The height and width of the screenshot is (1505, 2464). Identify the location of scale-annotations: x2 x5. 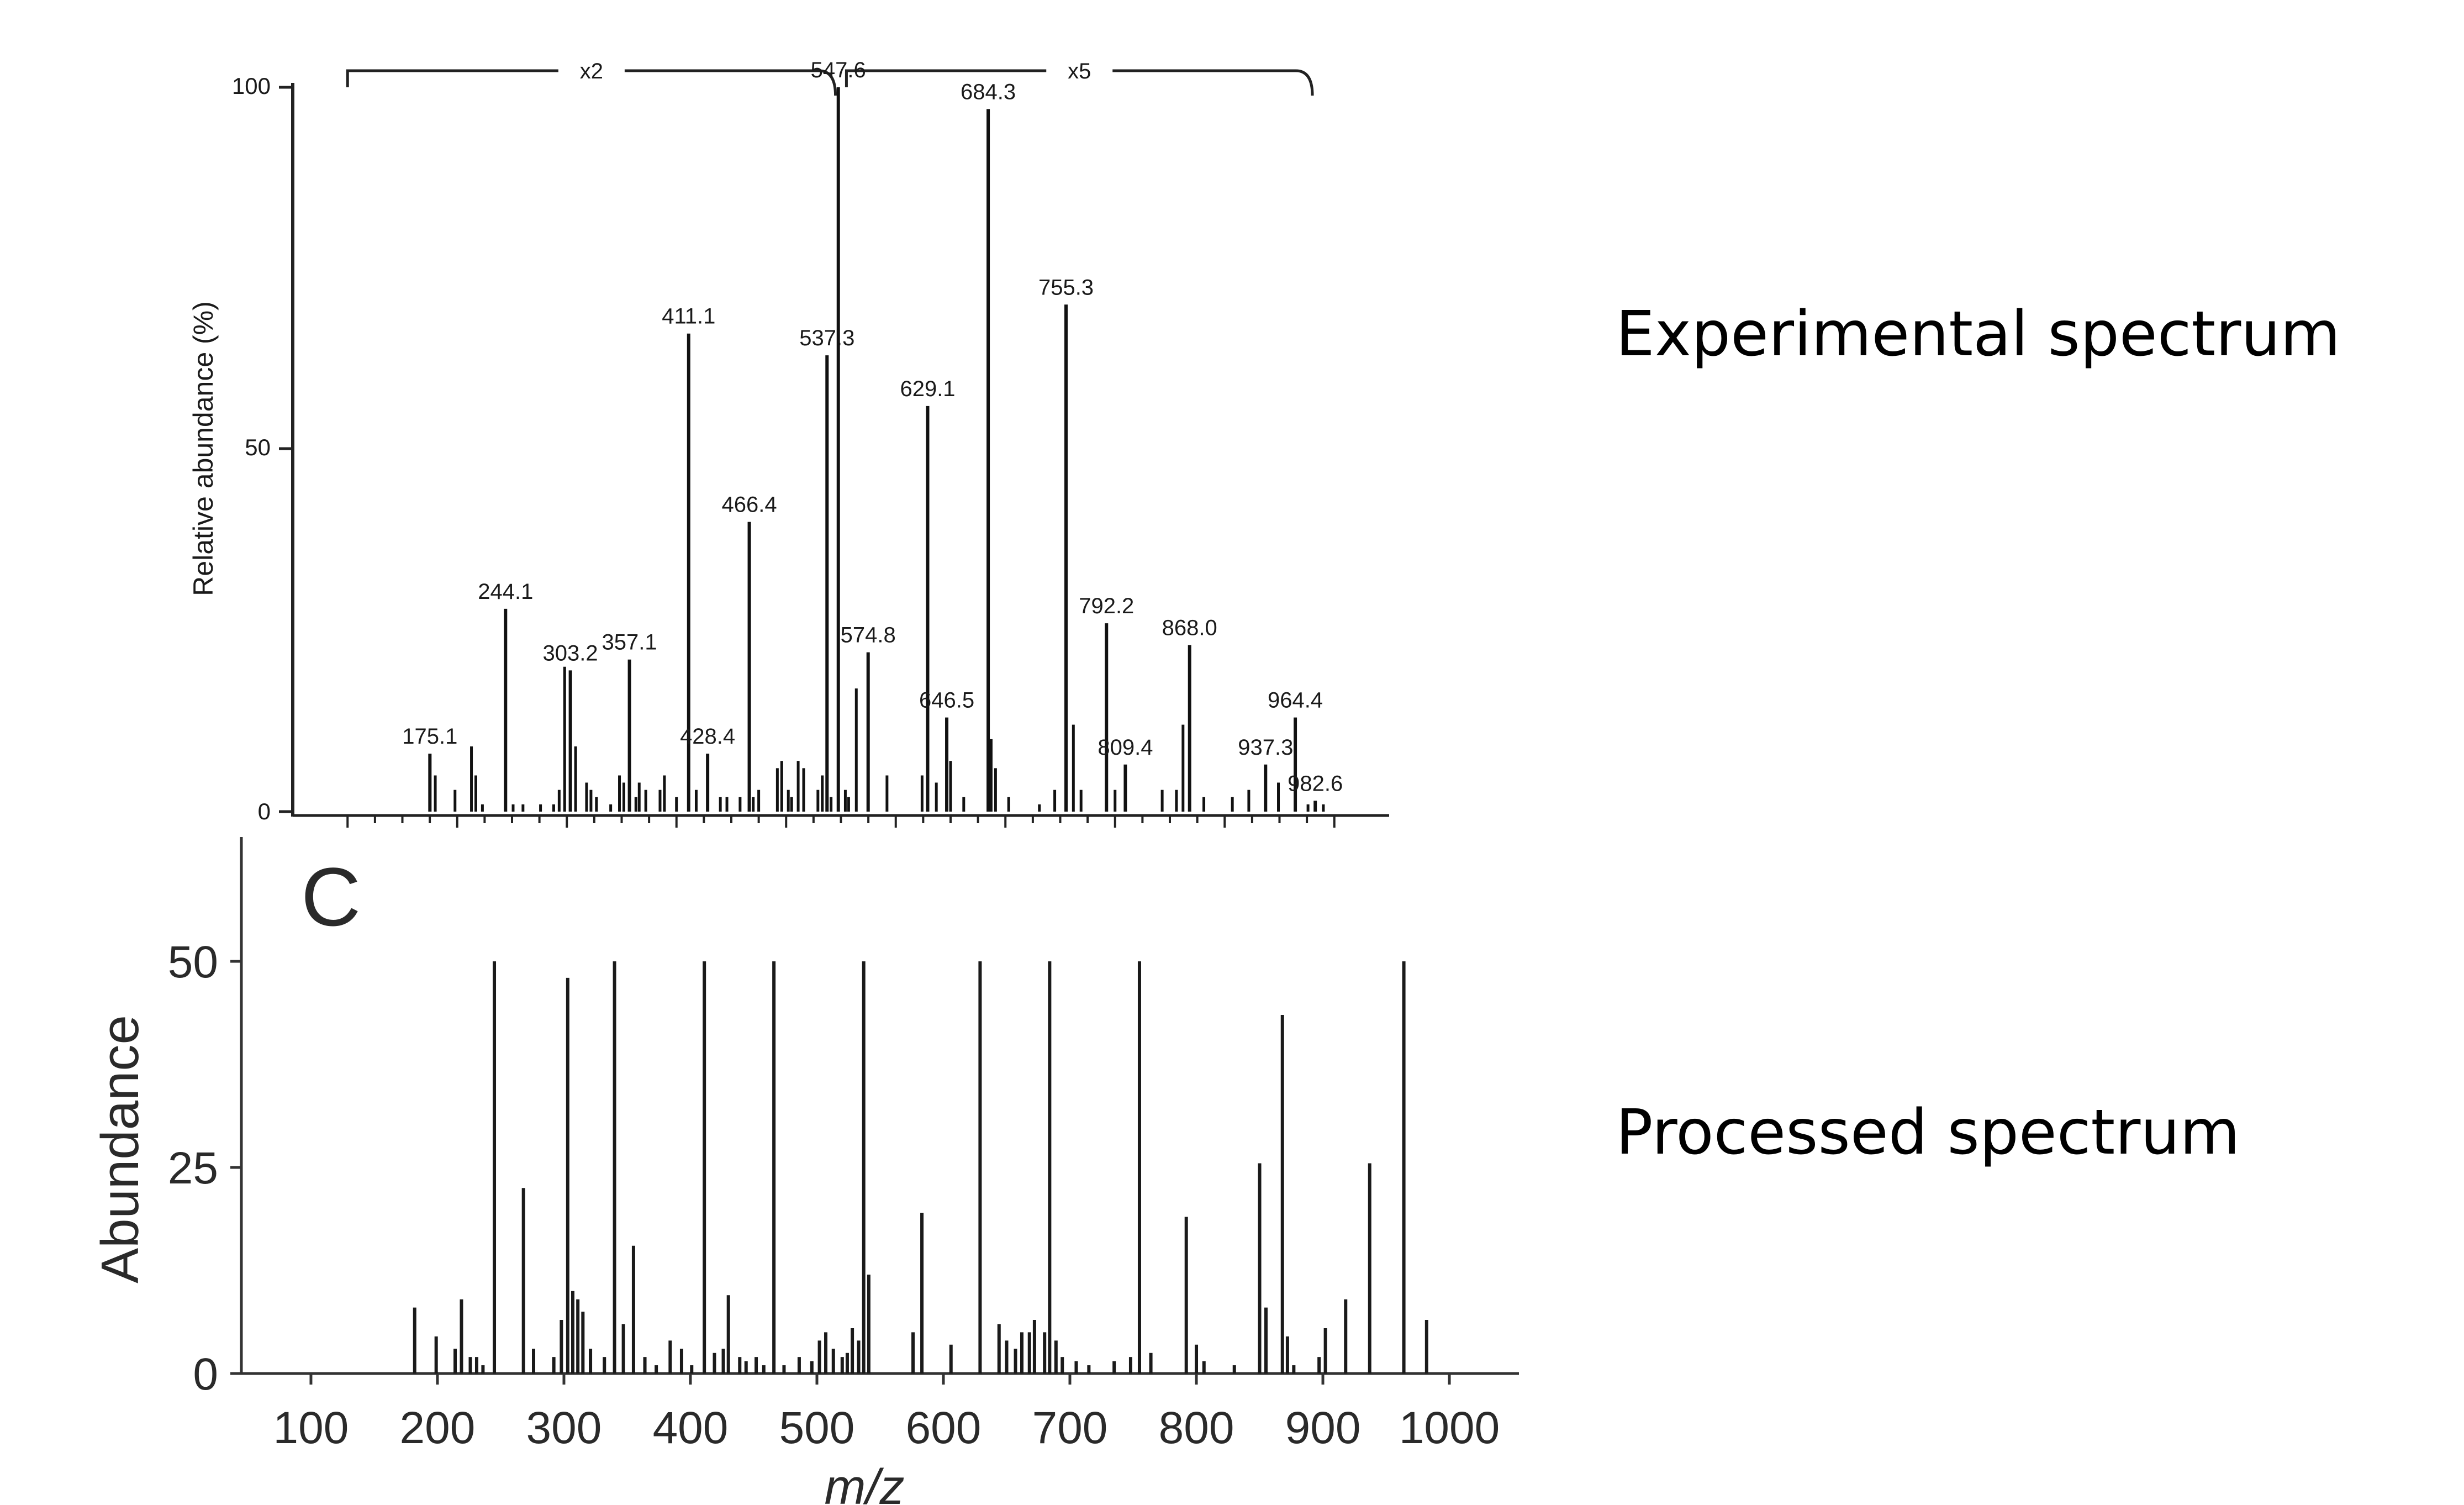
(830, 77).